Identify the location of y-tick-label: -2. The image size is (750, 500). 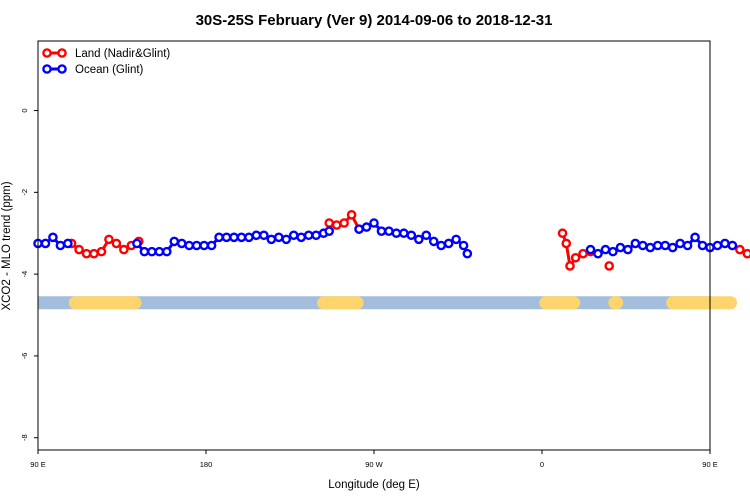
(24, 192).